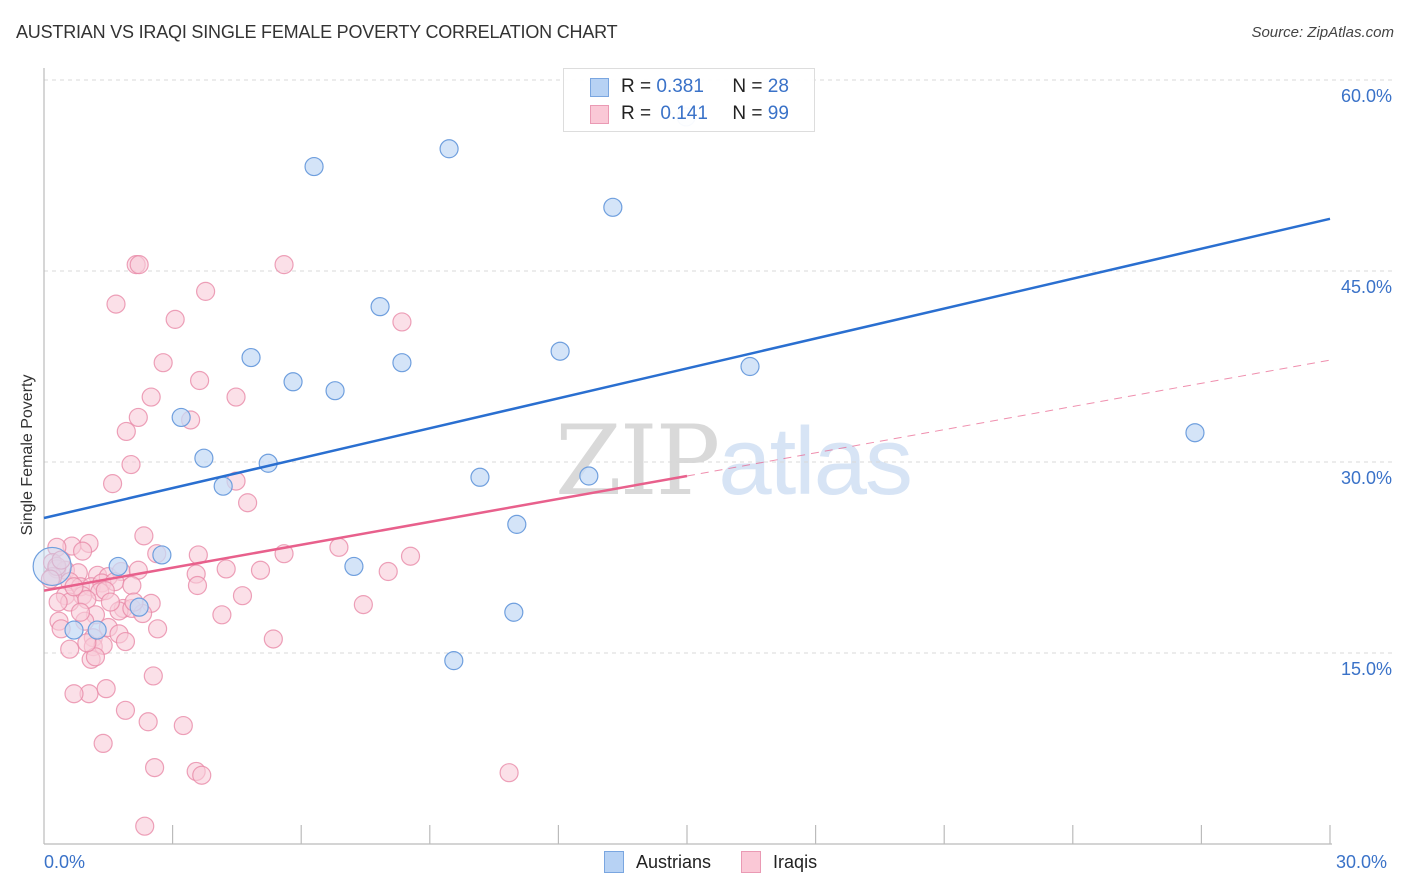 The image size is (1406, 892). Describe the element at coordinates (689, 100) in the screenshot. I see `stats-legend: R = 0.381 N = 28 R = 0.141 N = 99` at that location.